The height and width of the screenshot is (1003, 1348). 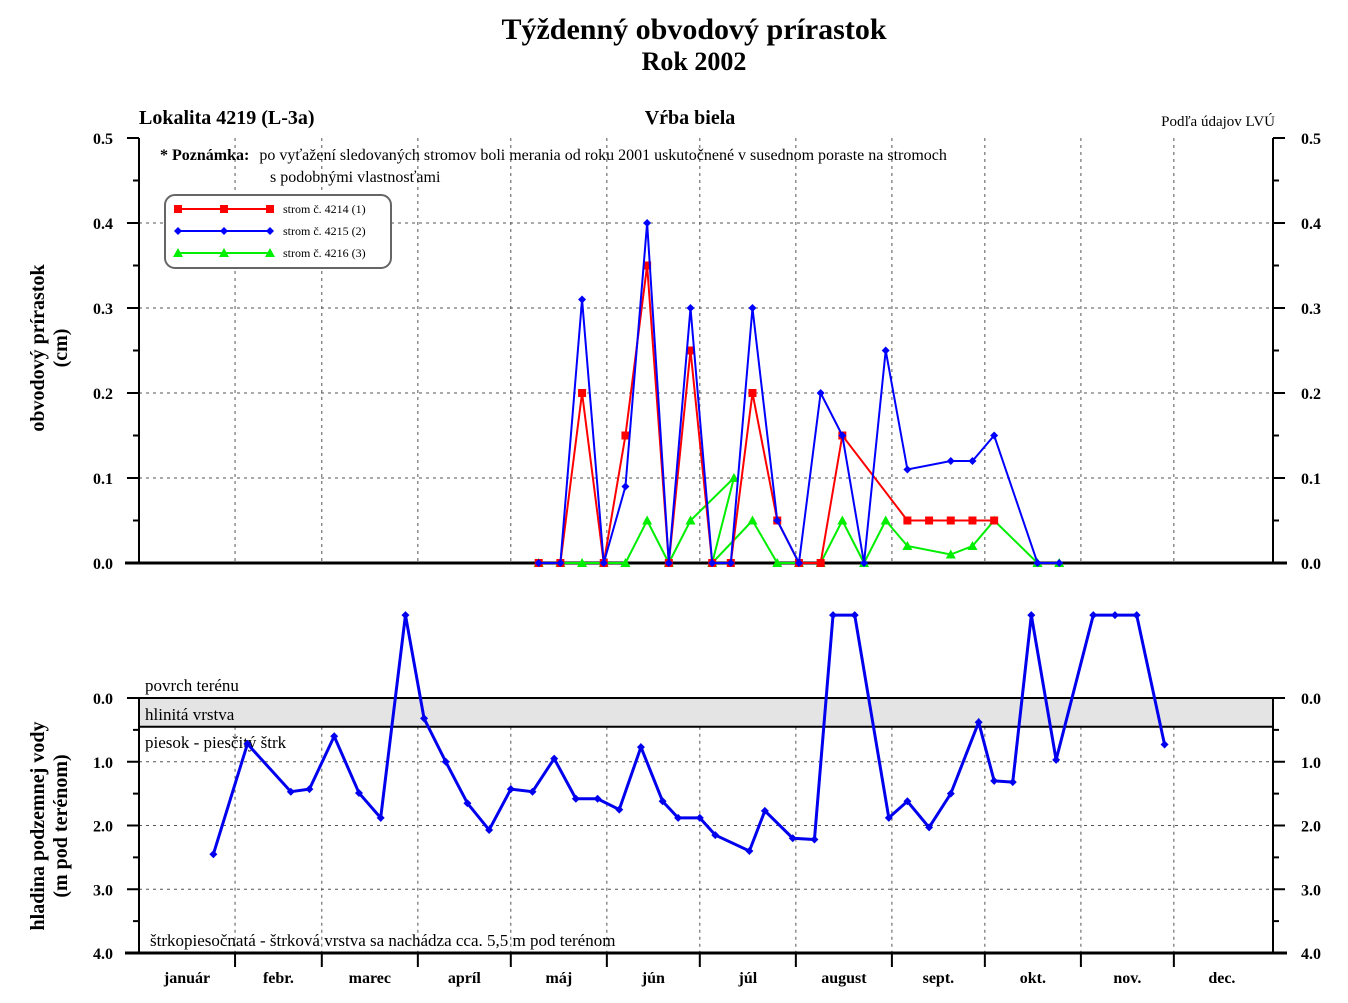 What do you see at coordinates (464, 978) in the screenshot?
I see `month-label: apríl` at bounding box center [464, 978].